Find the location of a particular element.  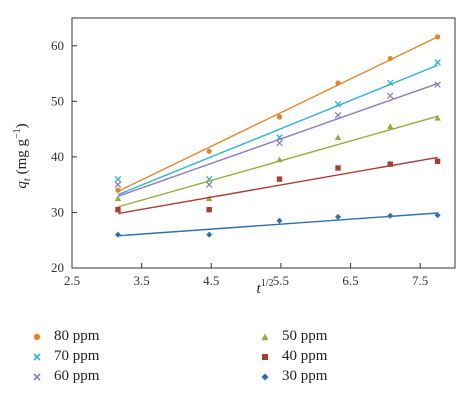

triangle-marker-icon is located at coordinates (265, 336).